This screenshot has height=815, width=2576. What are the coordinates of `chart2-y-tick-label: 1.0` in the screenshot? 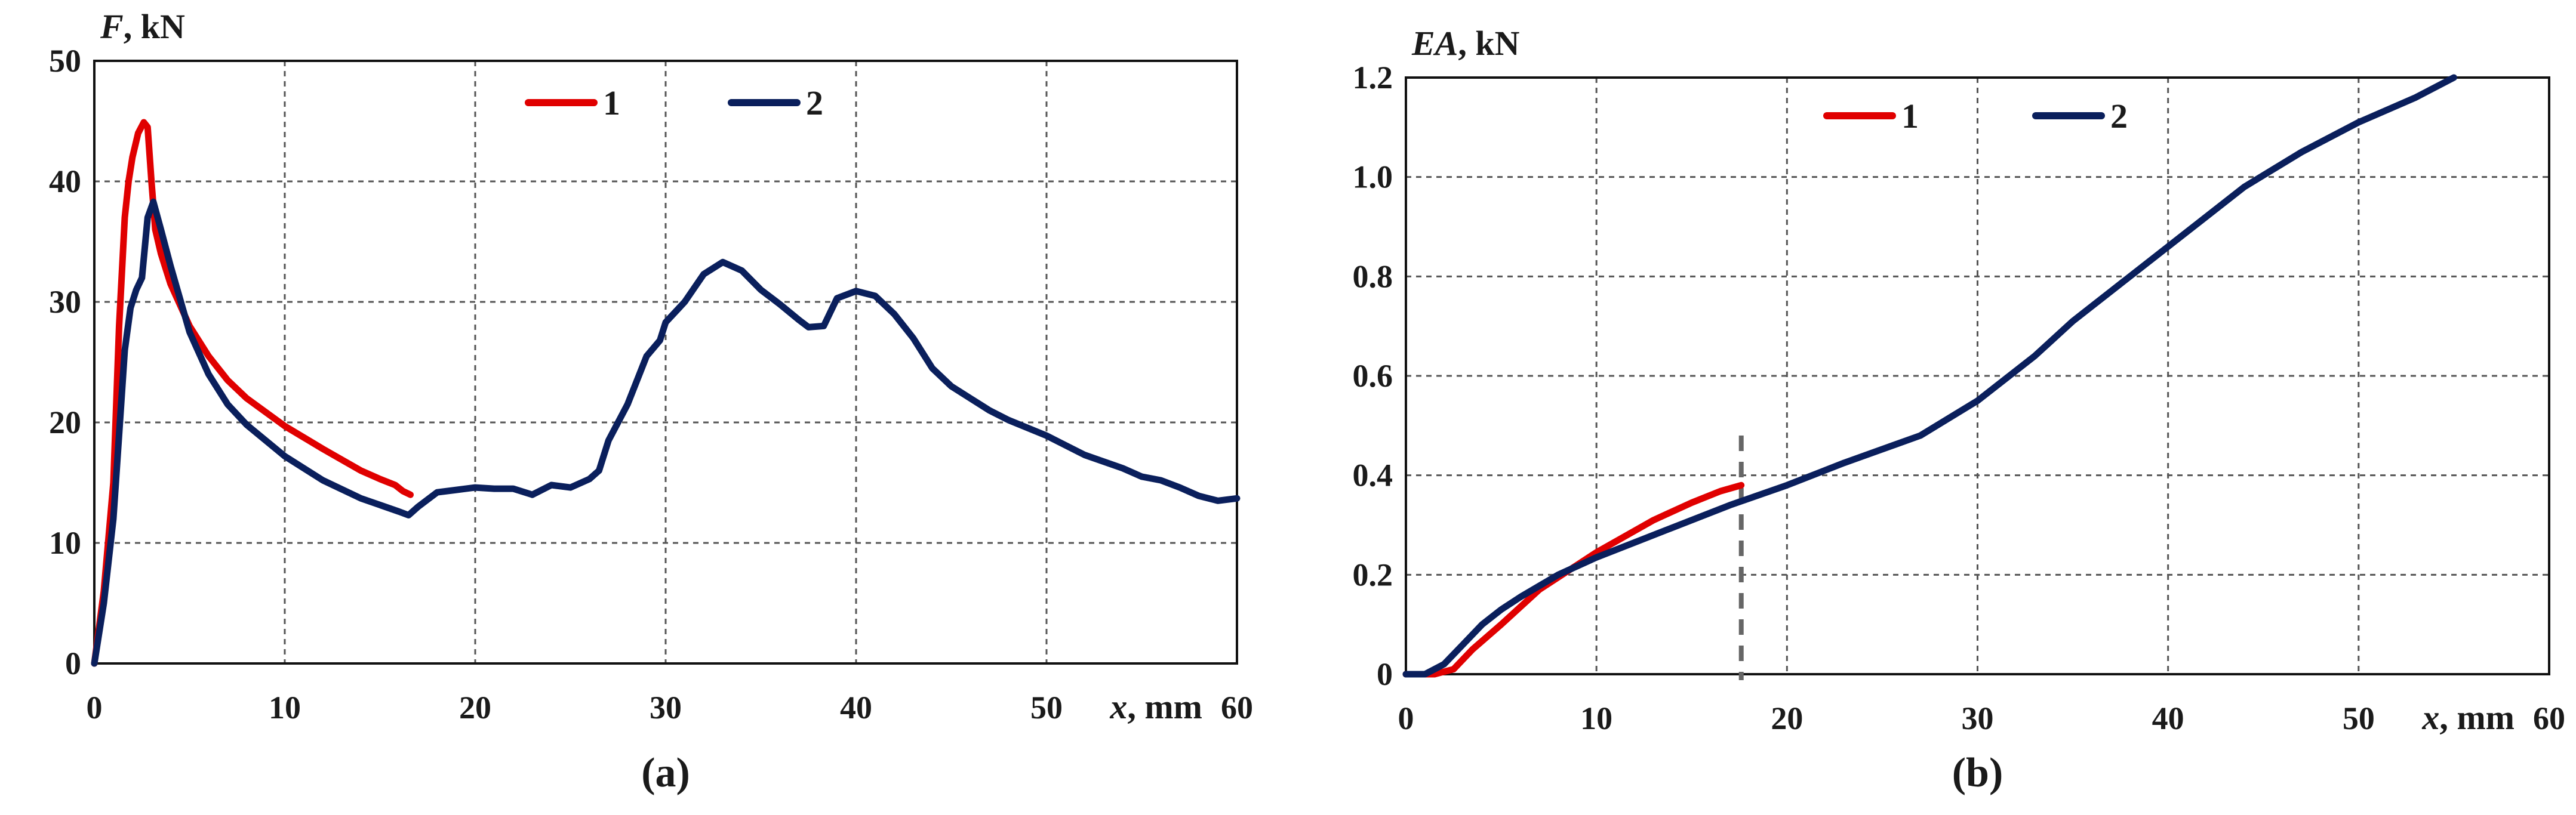 It's located at (1373, 177).